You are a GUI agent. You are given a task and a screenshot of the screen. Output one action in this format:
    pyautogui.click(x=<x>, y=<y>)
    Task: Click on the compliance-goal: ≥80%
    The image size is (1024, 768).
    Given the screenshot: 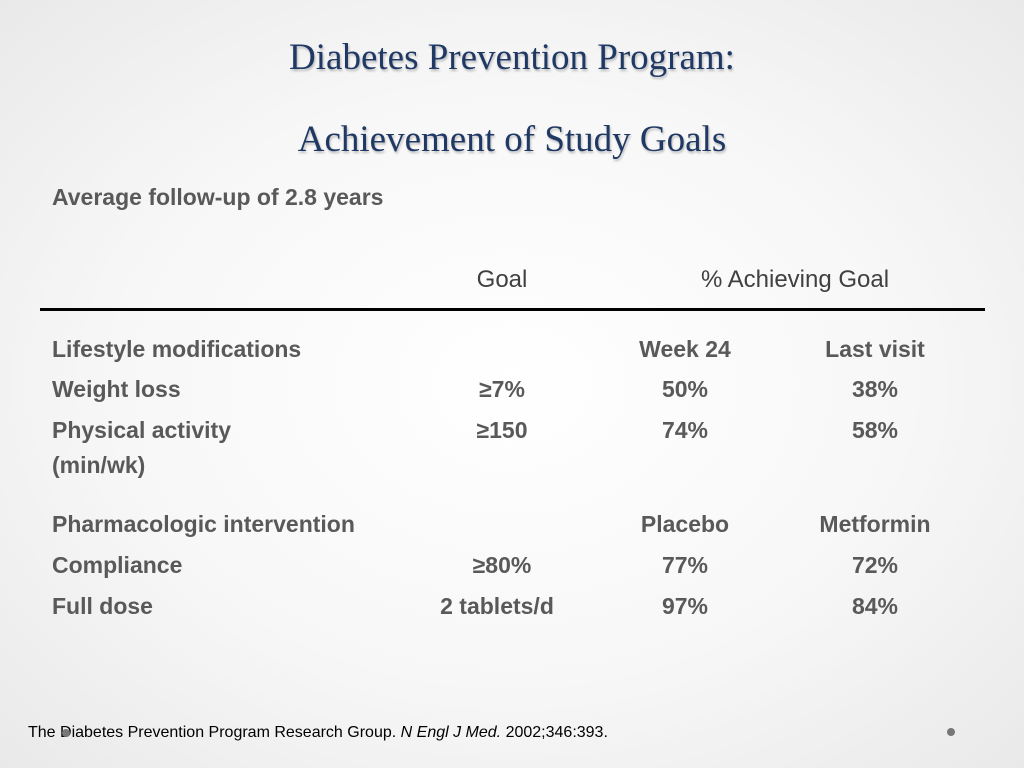 What is the action you would take?
    pyautogui.click(x=502, y=565)
    